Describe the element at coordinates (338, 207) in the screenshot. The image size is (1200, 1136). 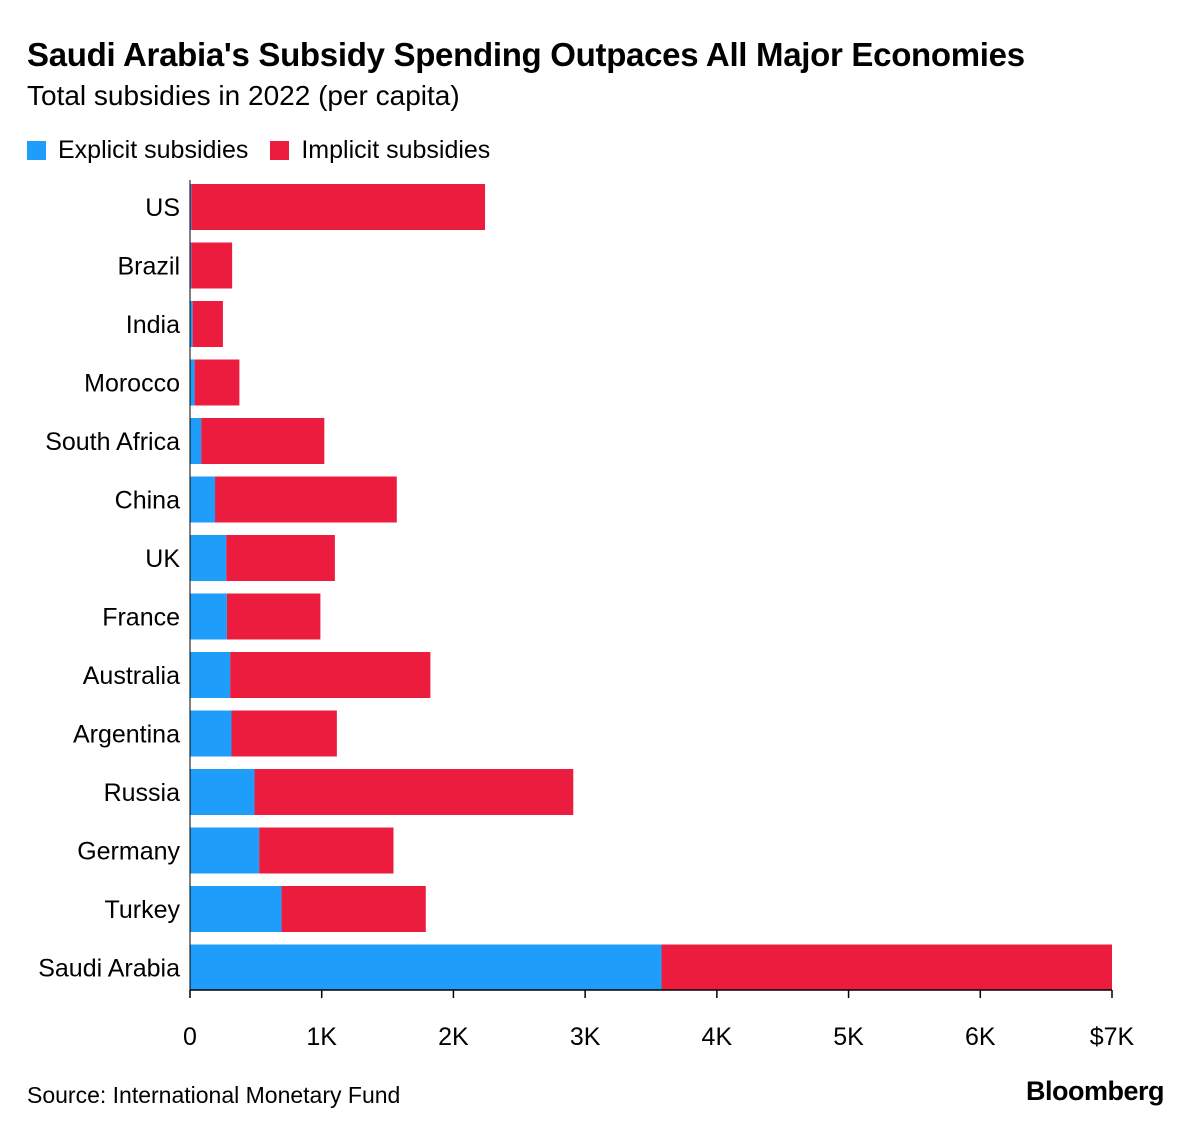
I see `bar-implicit-us` at that location.